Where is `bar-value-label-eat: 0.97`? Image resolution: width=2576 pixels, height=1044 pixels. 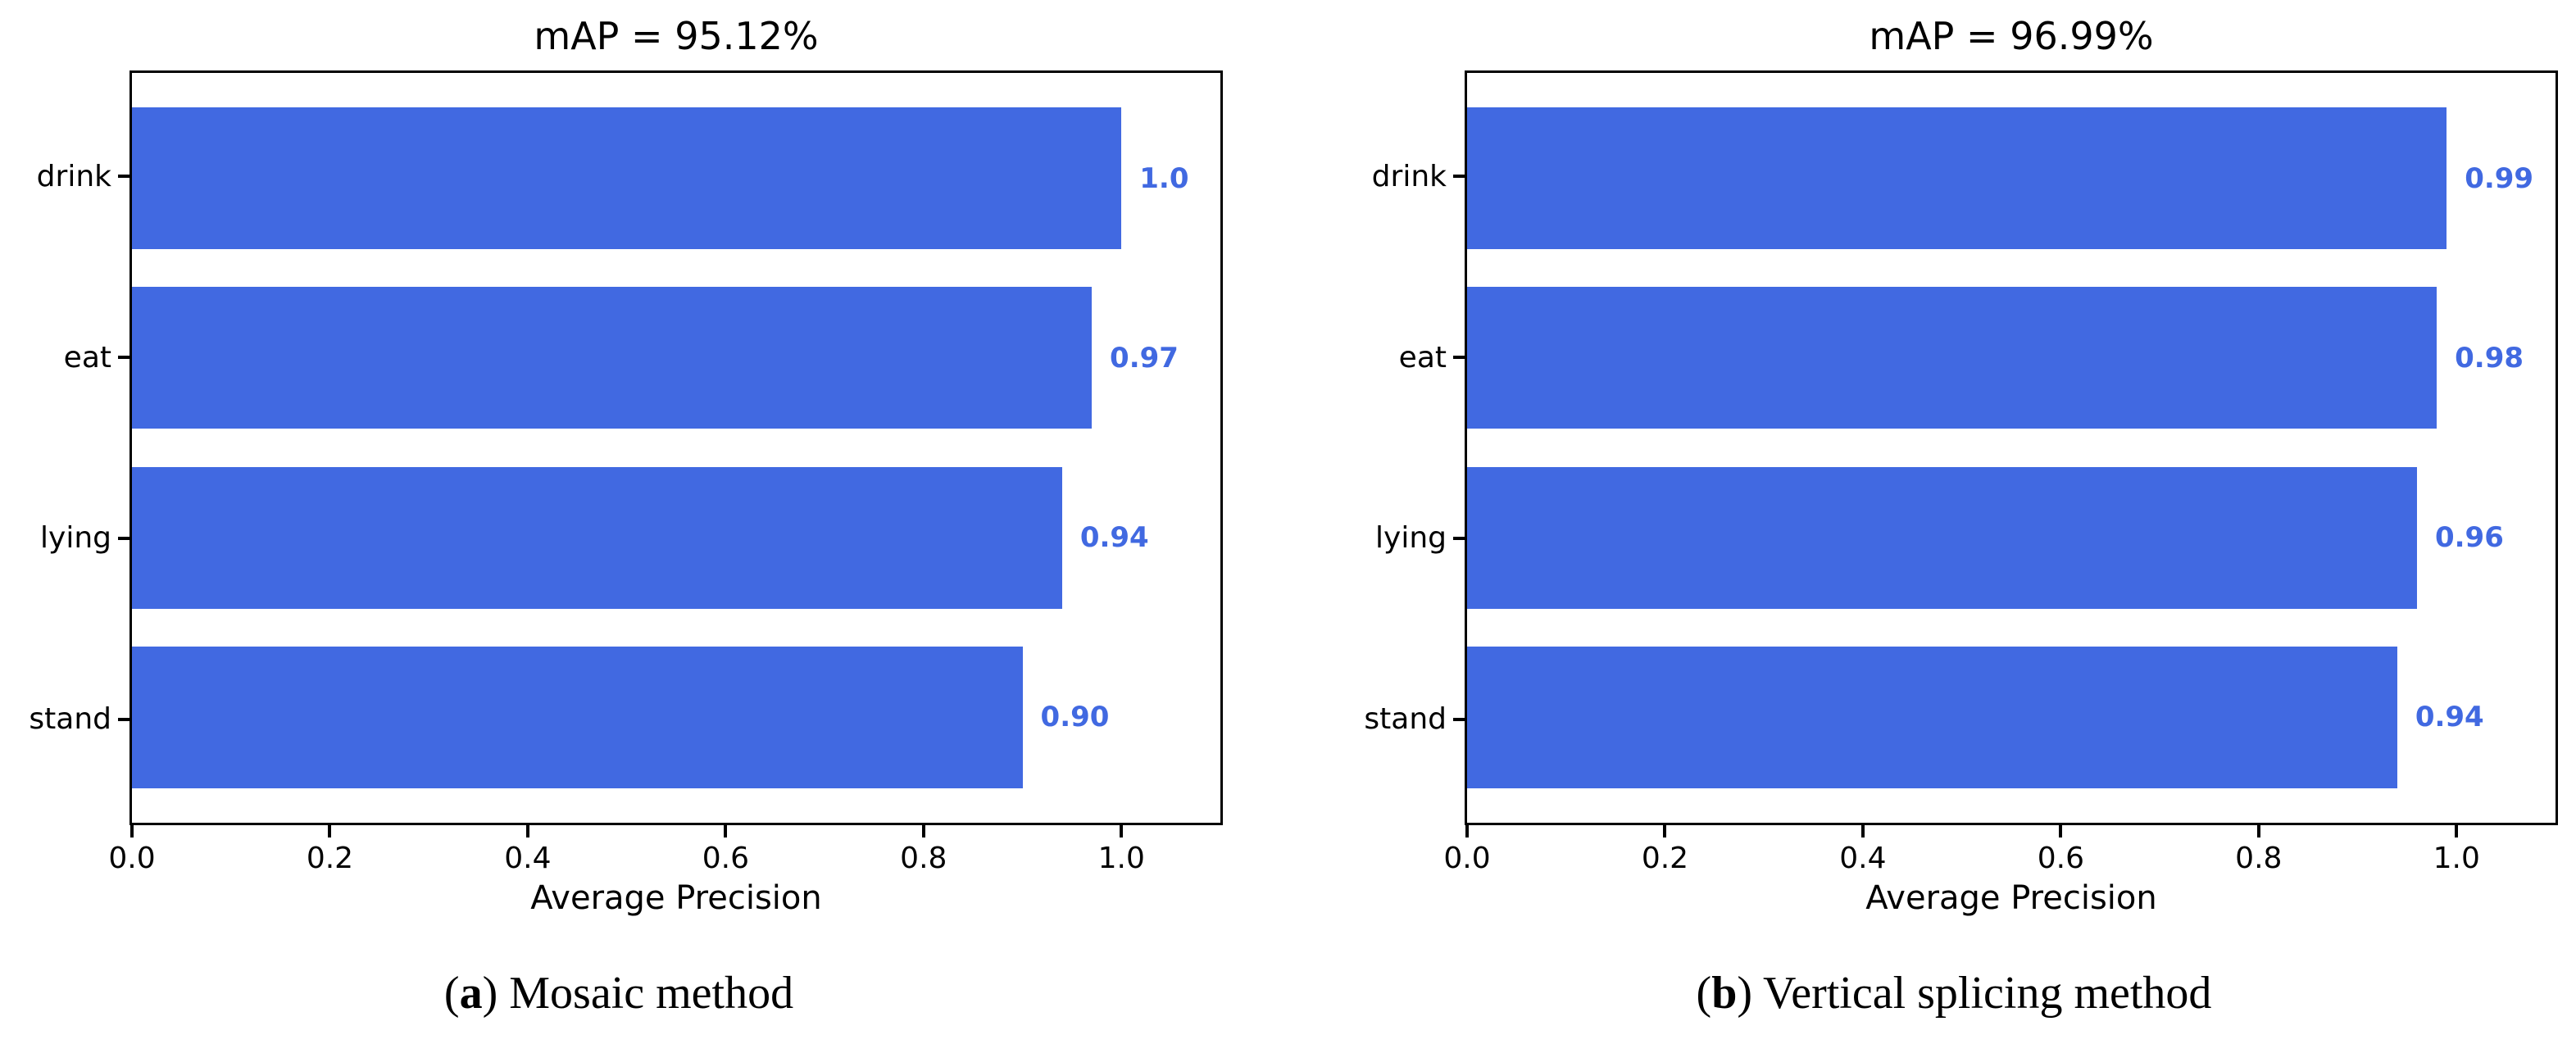 bar-value-label-eat: 0.97 is located at coordinates (1144, 358).